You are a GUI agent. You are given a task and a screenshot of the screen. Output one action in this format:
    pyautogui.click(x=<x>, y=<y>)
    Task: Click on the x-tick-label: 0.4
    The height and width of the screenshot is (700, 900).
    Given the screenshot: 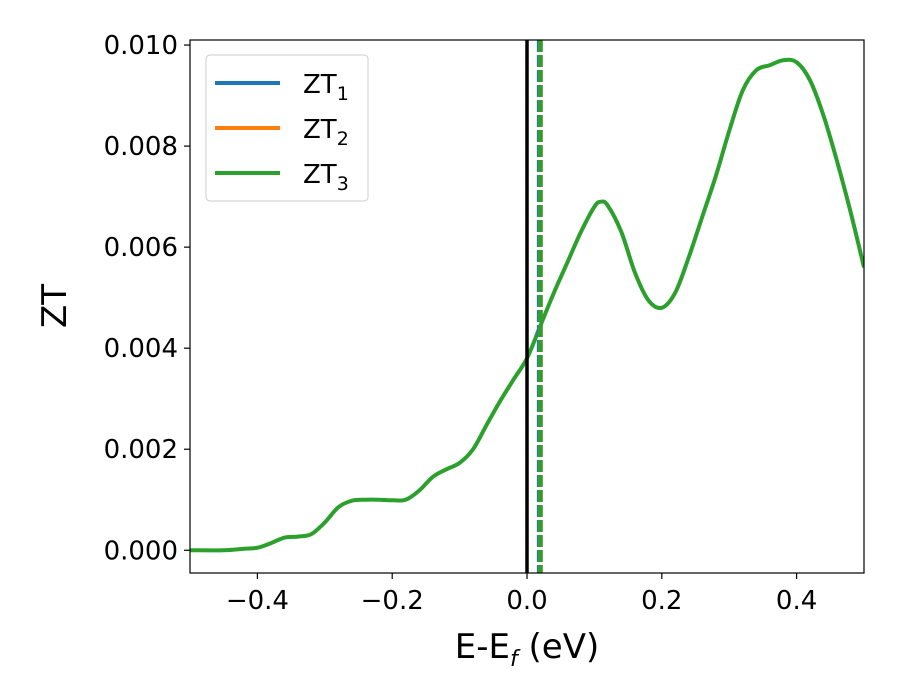 What is the action you would take?
    pyautogui.click(x=796, y=601)
    